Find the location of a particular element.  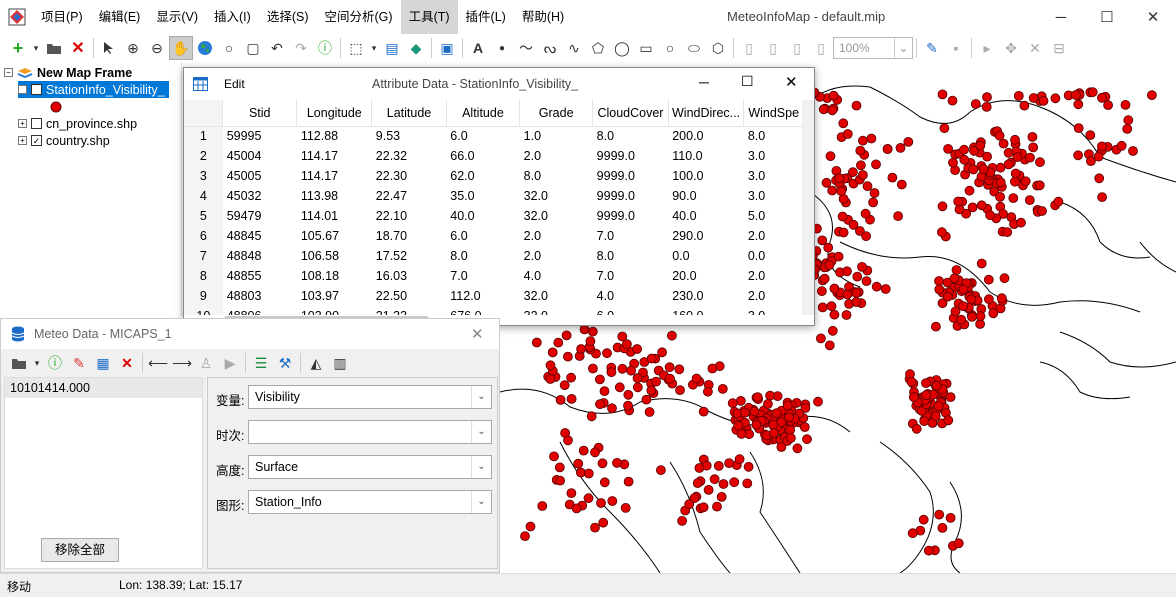

undo-icon: ↶ is located at coordinates (277, 47).